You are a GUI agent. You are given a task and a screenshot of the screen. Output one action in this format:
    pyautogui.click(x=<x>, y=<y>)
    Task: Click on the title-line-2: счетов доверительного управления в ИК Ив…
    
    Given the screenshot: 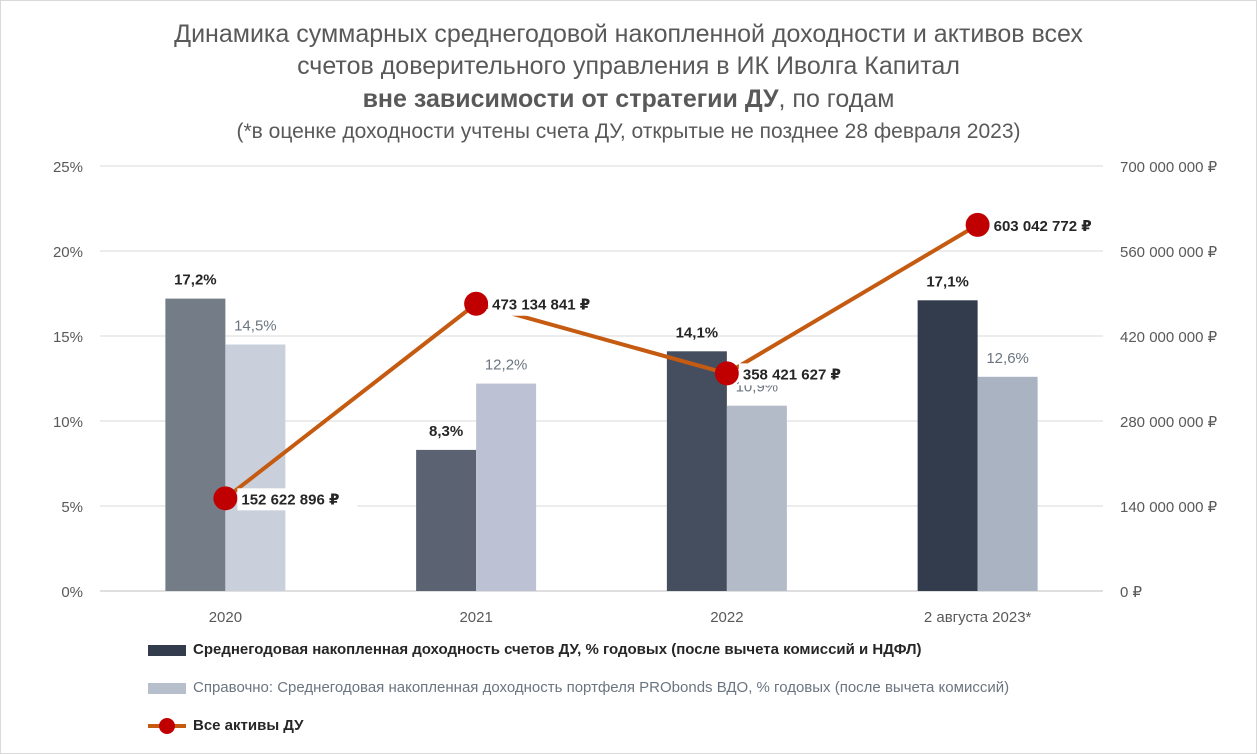 What is the action you would take?
    pyautogui.click(x=628, y=66)
    